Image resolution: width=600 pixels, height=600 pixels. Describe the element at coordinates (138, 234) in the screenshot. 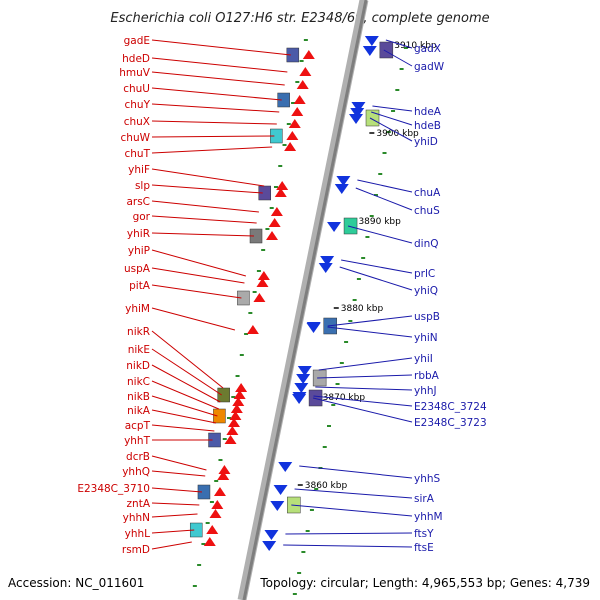

I see `gene-label-forward: yhiR` at that location.